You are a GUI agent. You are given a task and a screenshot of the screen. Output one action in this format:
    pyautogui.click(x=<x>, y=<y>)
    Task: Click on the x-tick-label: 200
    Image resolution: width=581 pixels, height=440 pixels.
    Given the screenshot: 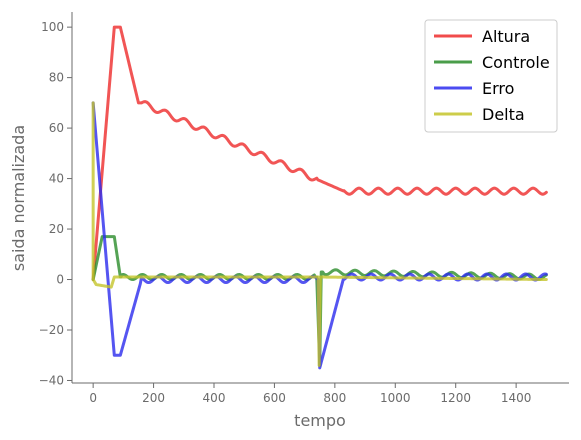 What is the action you would take?
    pyautogui.click(x=153, y=398)
    